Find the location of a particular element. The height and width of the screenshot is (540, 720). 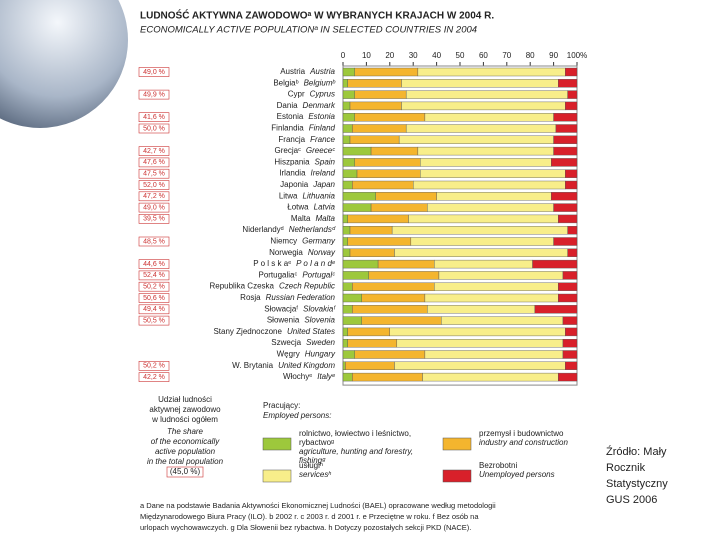

share-label: 39,5 % is located at coordinates (154, 219).